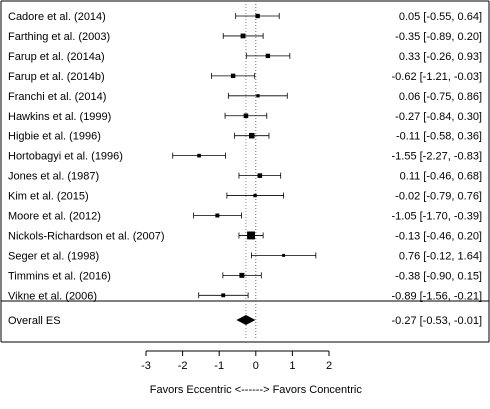  What do you see at coordinates (52, 296) in the screenshot?
I see `study-label: Vikne et al. (2006)` at bounding box center [52, 296].